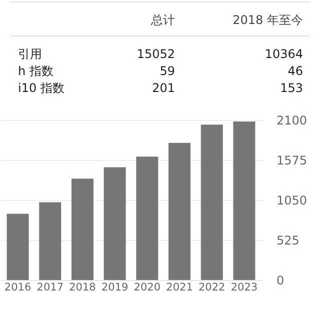 The height and width of the screenshot is (331, 327). Describe the element at coordinates (50, 288) in the screenshot. I see `x-tick-label: 2017` at that location.